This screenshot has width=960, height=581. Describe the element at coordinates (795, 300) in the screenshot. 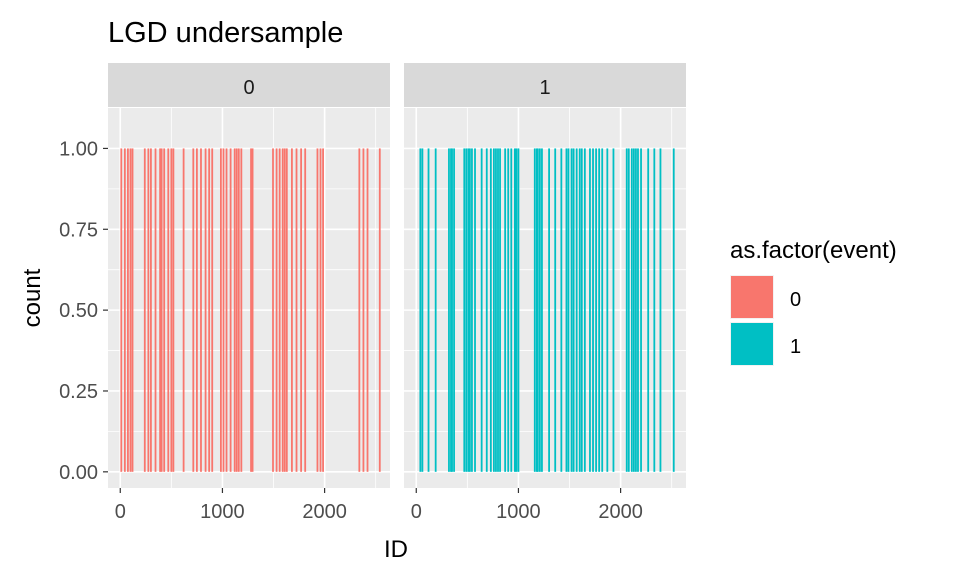

I see `legend-label: 0` at that location.